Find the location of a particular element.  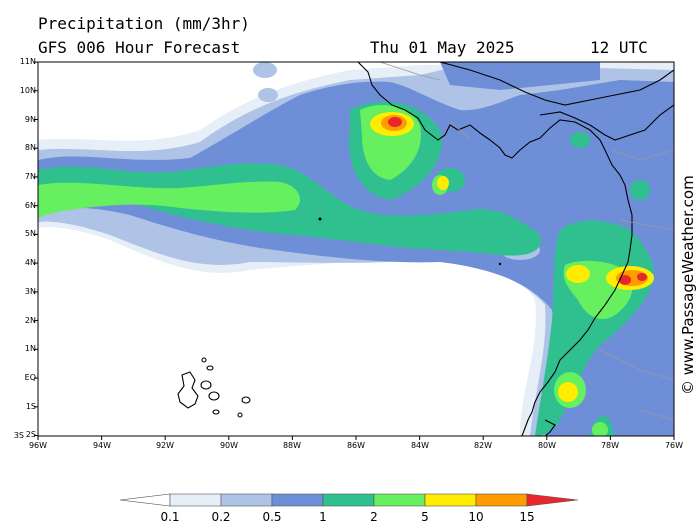

cocos-island is located at coordinates (320, 219).